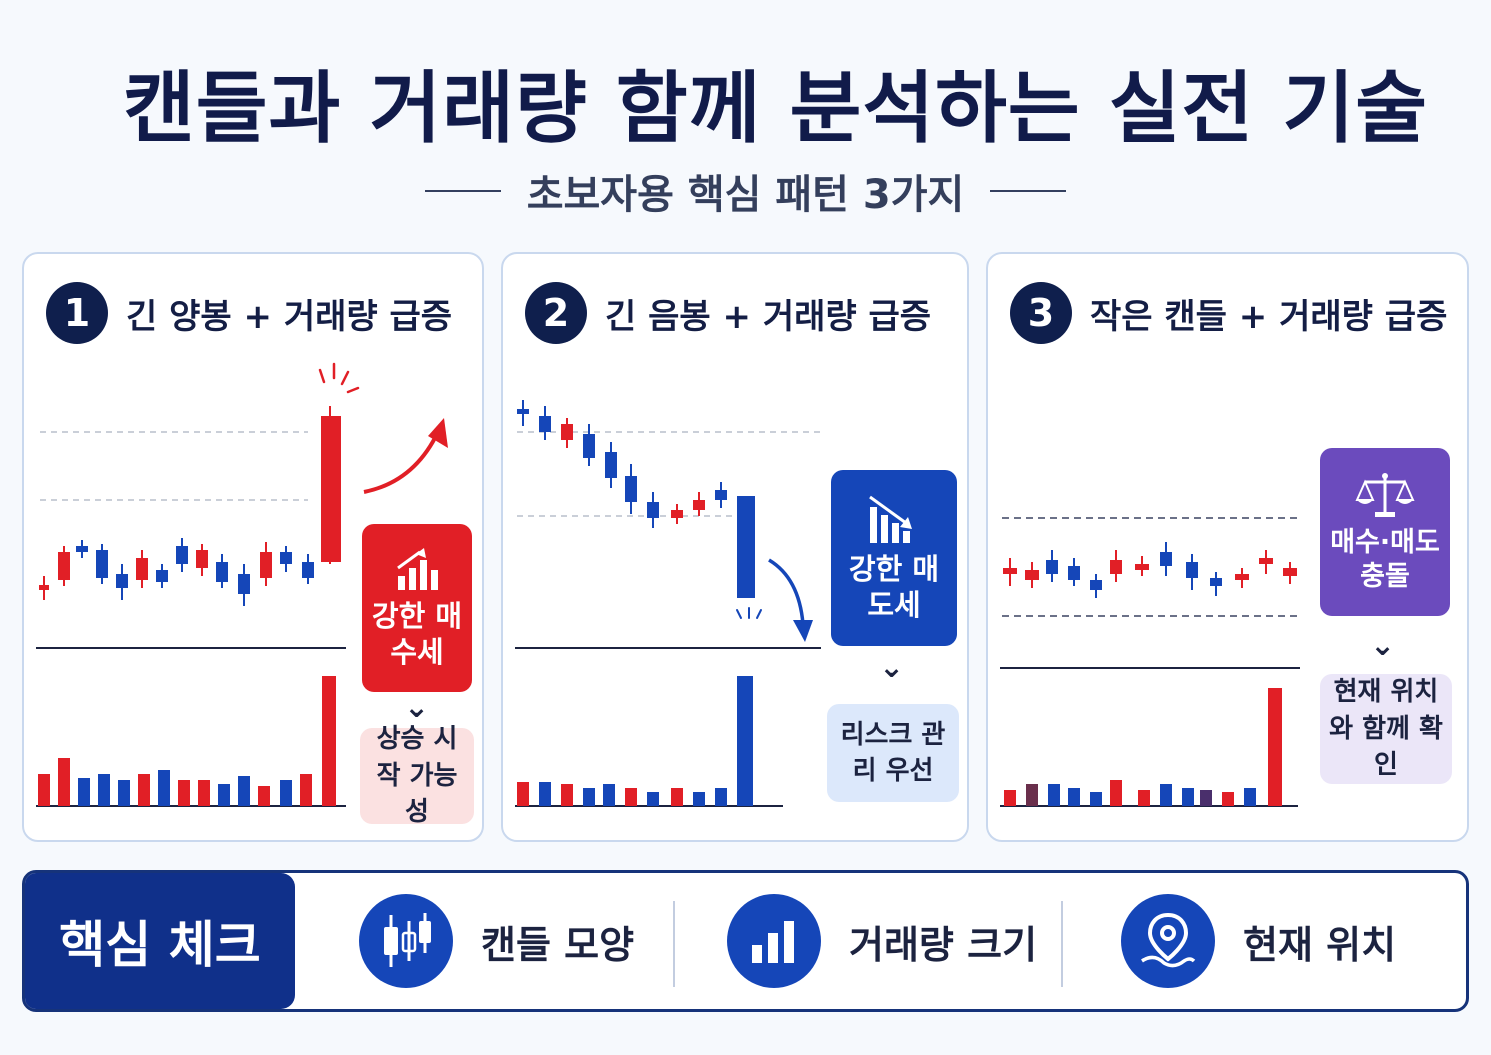 Image resolution: width=1491 pixels, height=1055 pixels. I want to click on panel-1-chart-svg, so click(242, 584).